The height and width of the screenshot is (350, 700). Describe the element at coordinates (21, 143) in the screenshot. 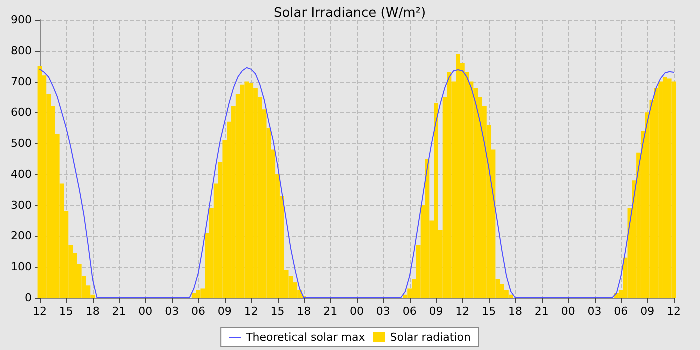

I see `y-tick-label: 500` at that location.